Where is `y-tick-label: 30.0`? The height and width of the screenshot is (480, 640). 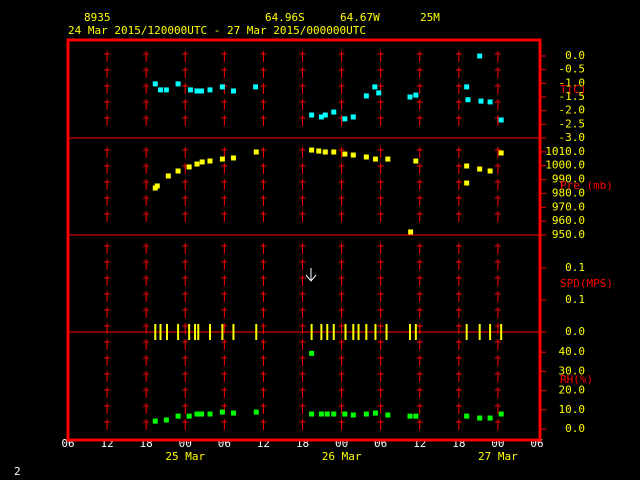 y-tick-label: 30.0 is located at coordinates (572, 370).